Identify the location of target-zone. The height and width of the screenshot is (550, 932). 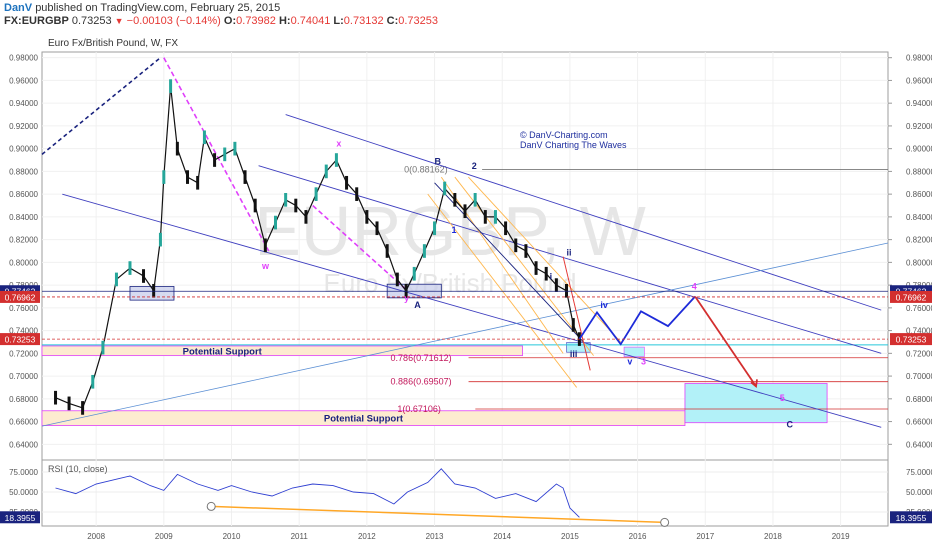
(756, 403).